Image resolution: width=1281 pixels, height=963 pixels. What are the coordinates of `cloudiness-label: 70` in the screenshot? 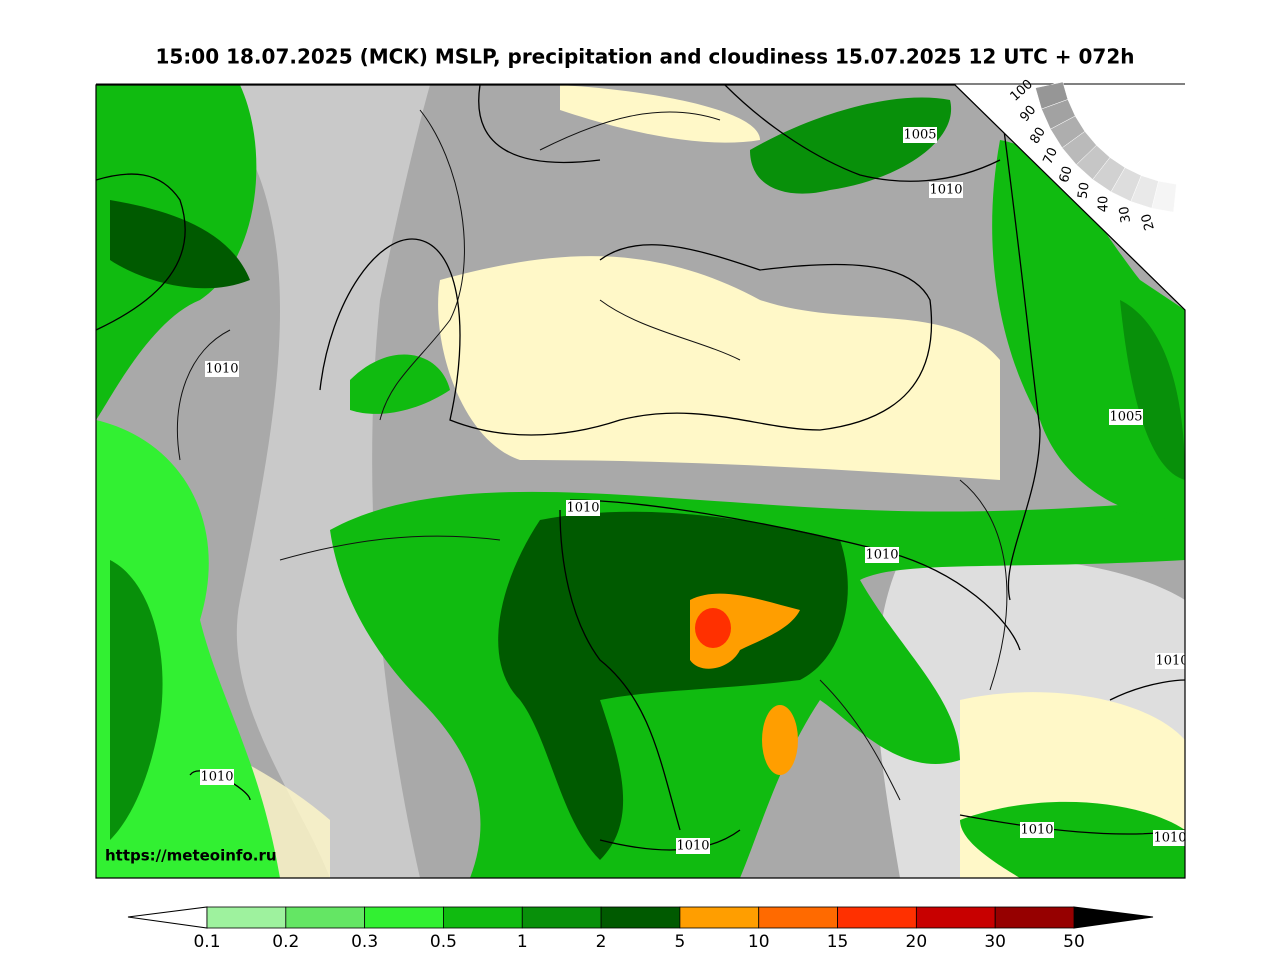 It's located at (1051, 155).